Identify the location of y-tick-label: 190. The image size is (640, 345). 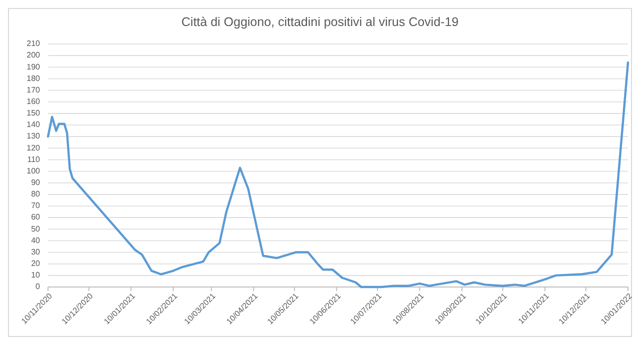
(33, 67).